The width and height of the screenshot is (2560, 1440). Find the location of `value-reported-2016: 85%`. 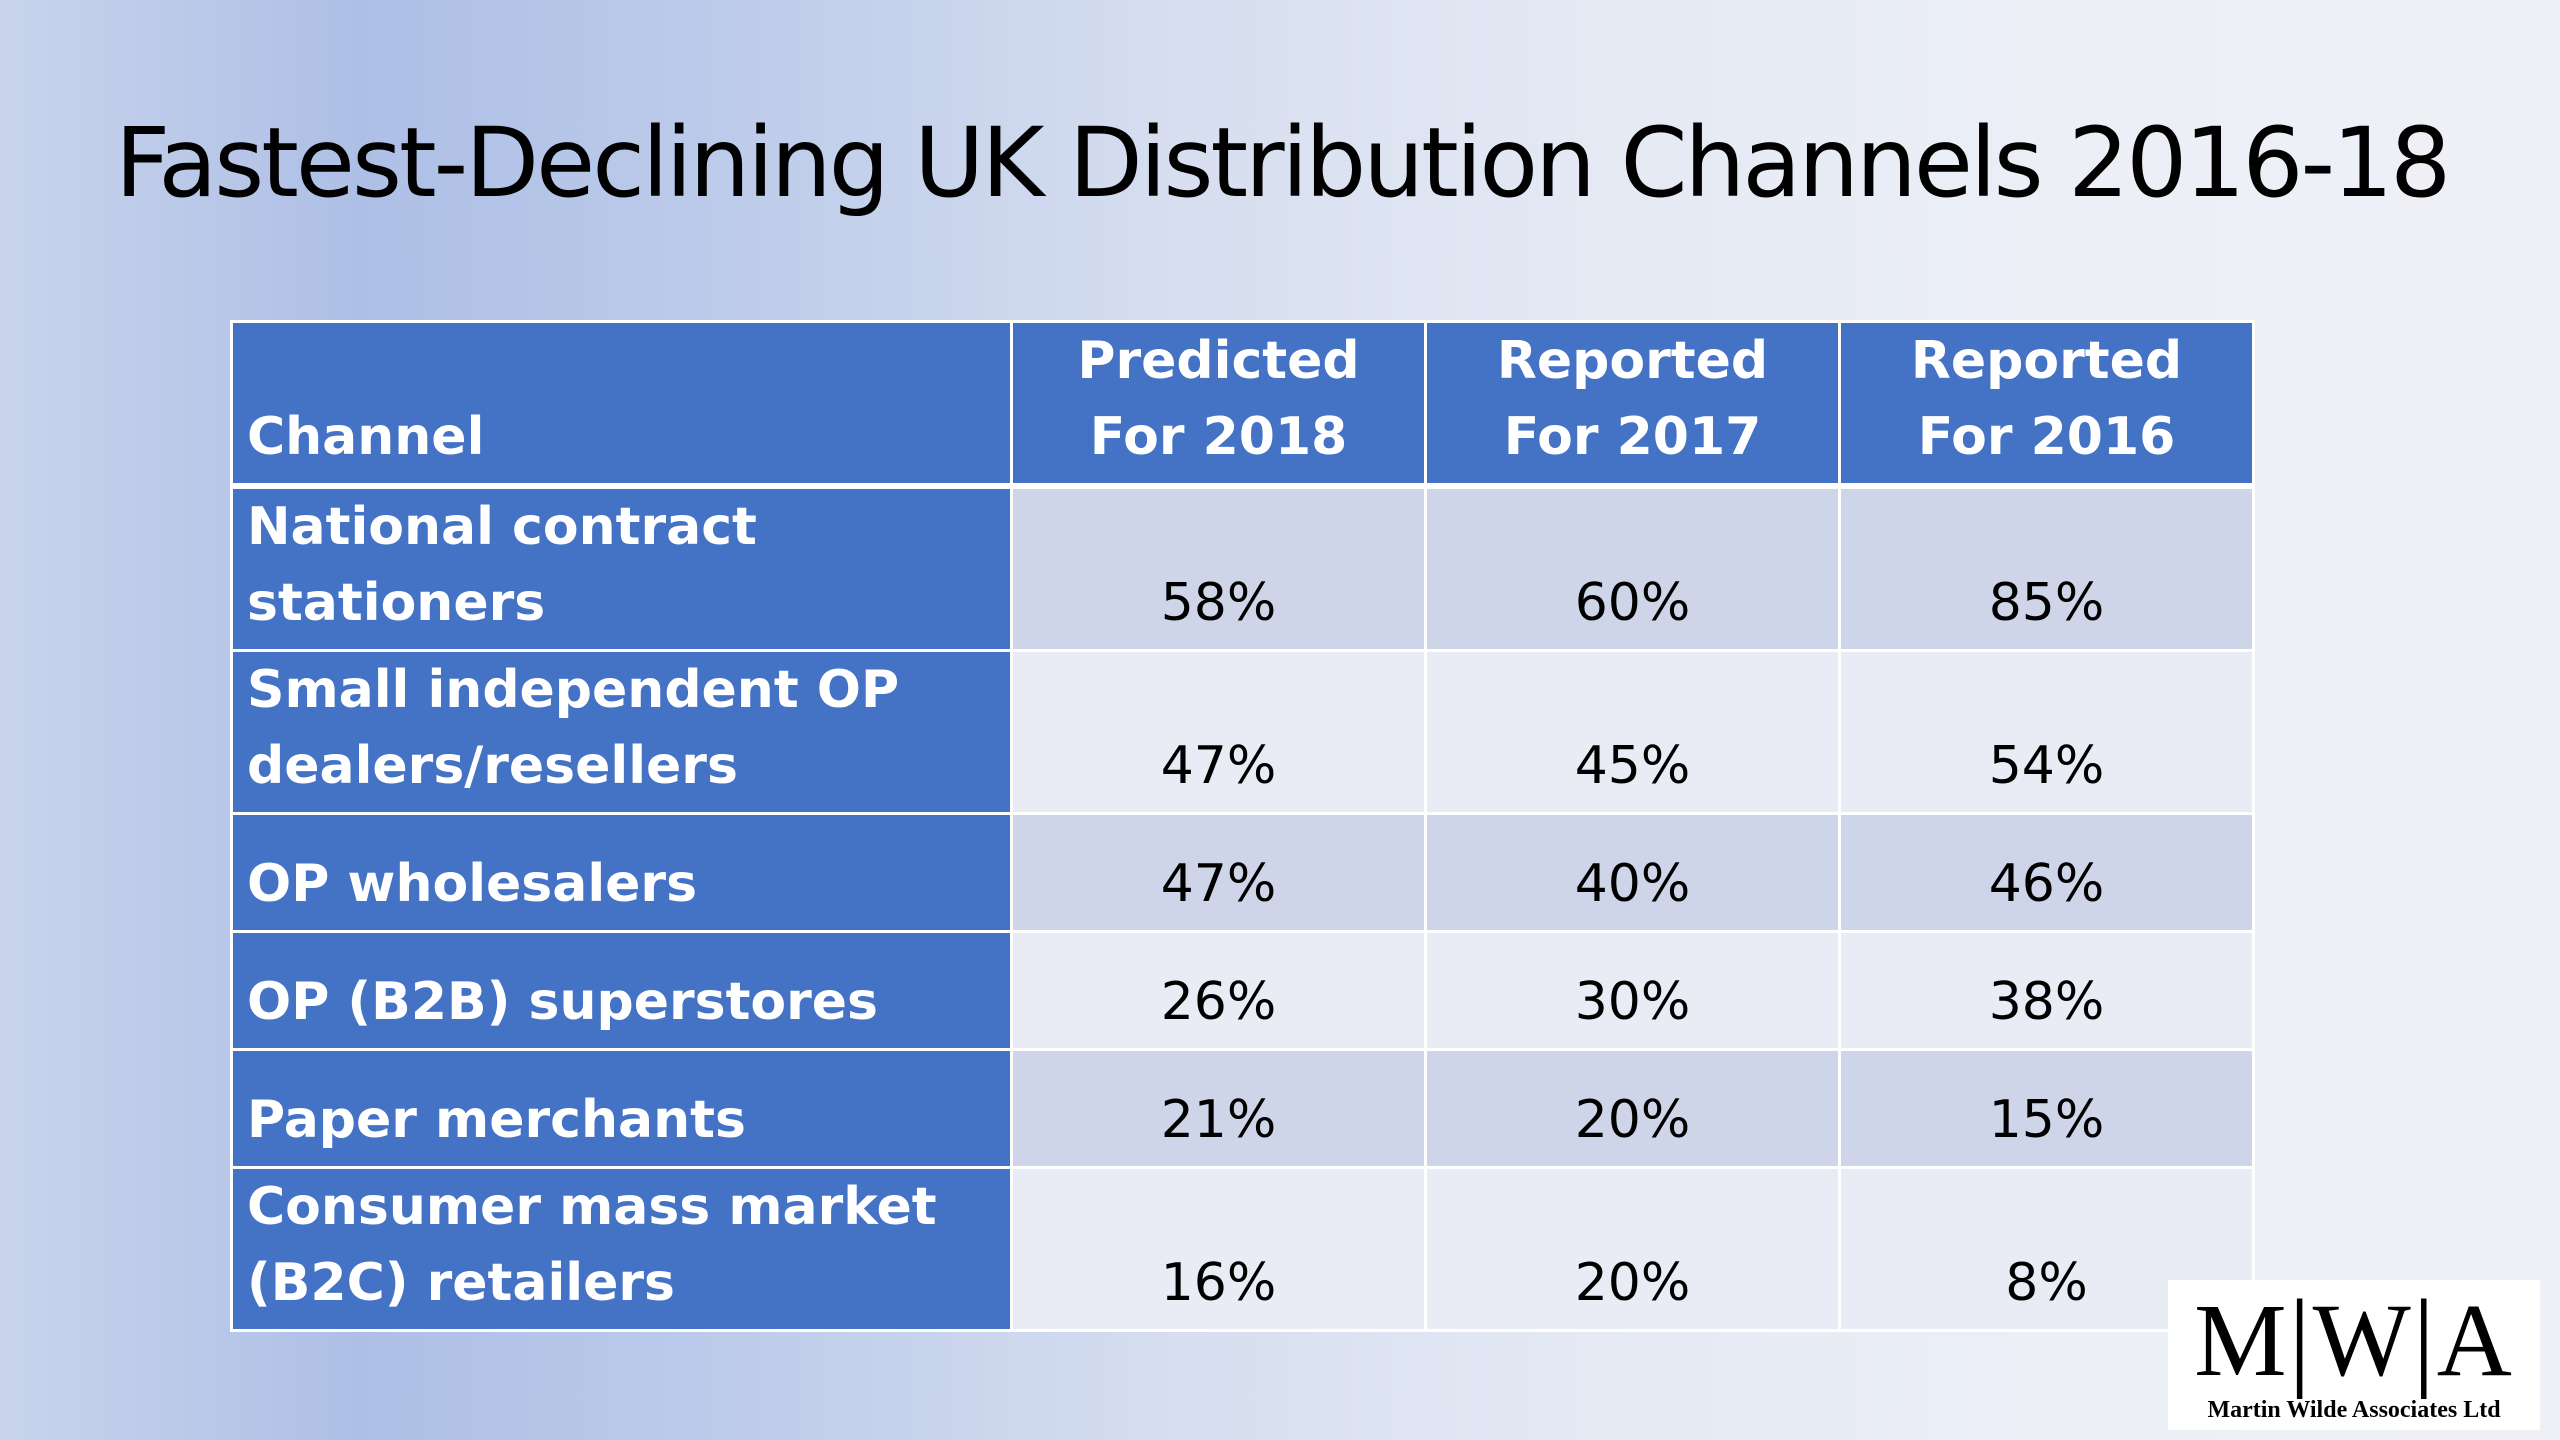

value-reported-2016: 85% is located at coordinates (2046, 568).